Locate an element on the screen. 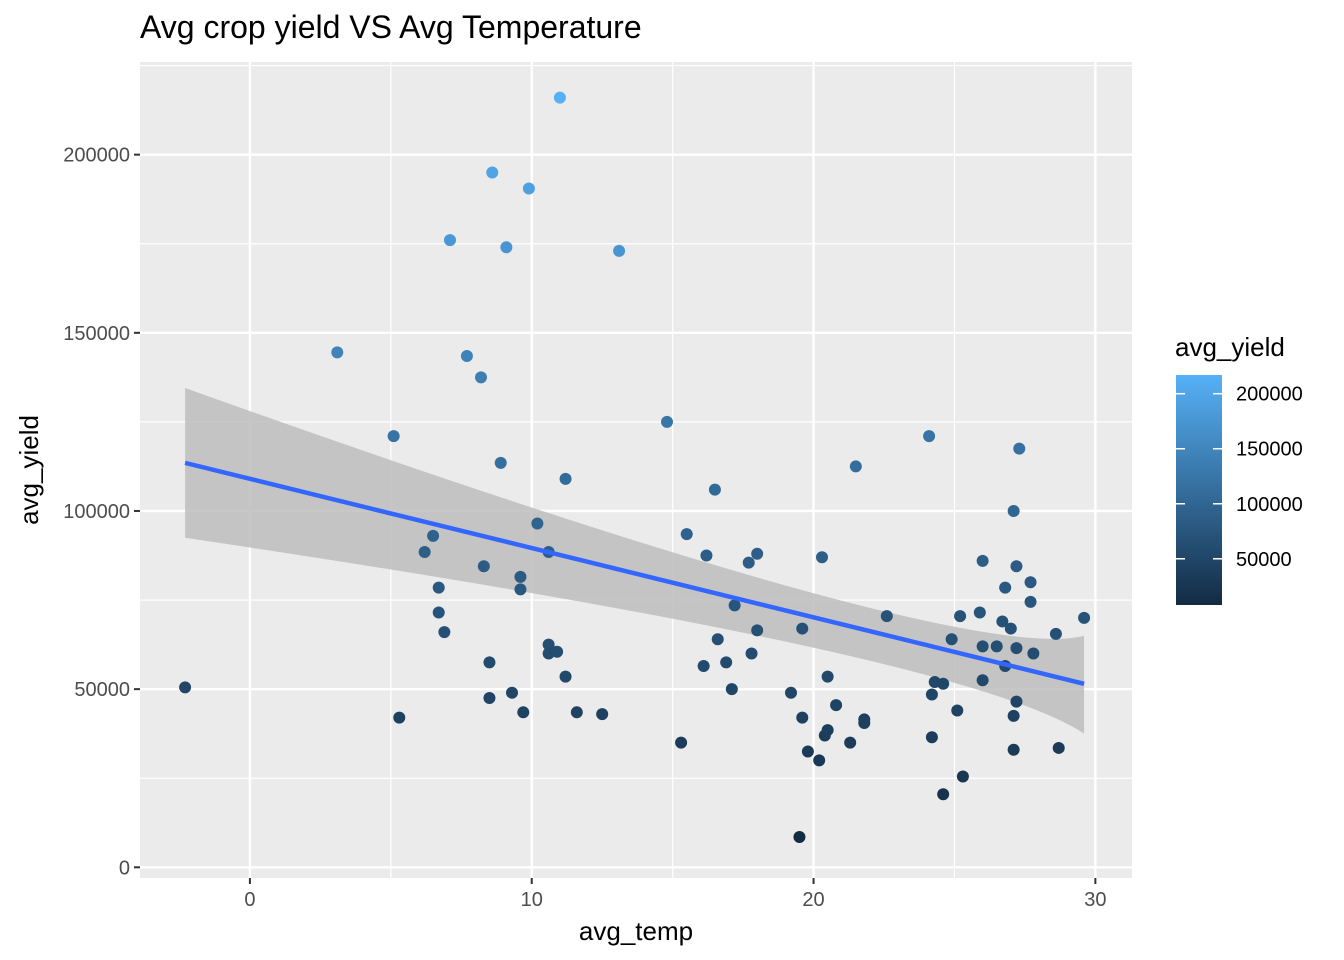  x-axis-title: avg_temp is located at coordinates (636, 931).